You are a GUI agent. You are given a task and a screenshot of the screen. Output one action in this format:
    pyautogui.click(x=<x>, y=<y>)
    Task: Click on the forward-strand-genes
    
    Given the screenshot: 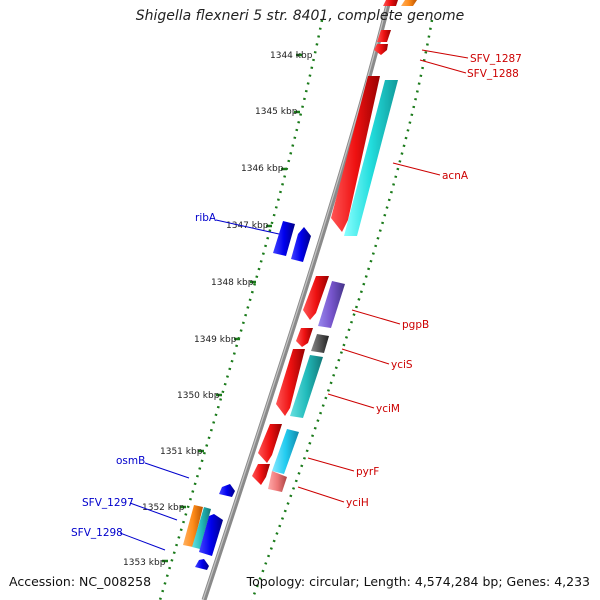 What is the action you would take?
    pyautogui.click(x=247, y=395)
    